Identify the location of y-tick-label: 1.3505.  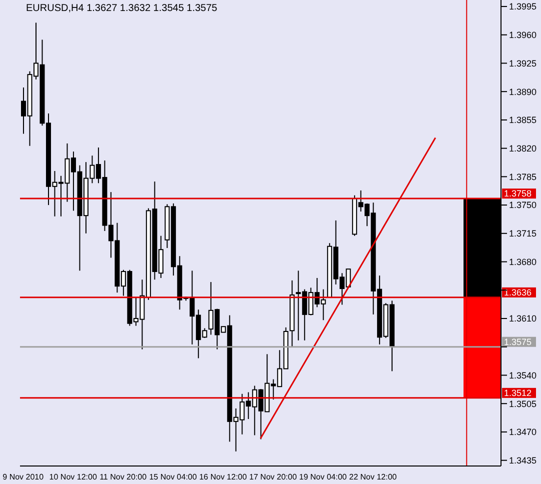
(523, 403).